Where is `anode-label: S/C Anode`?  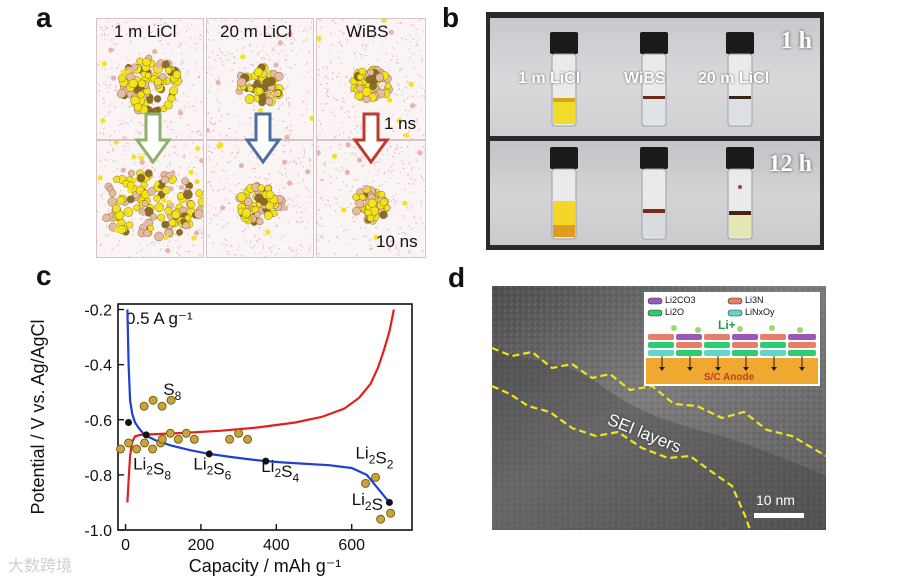
anode-label: S/C Anode is located at coordinates (729, 377).